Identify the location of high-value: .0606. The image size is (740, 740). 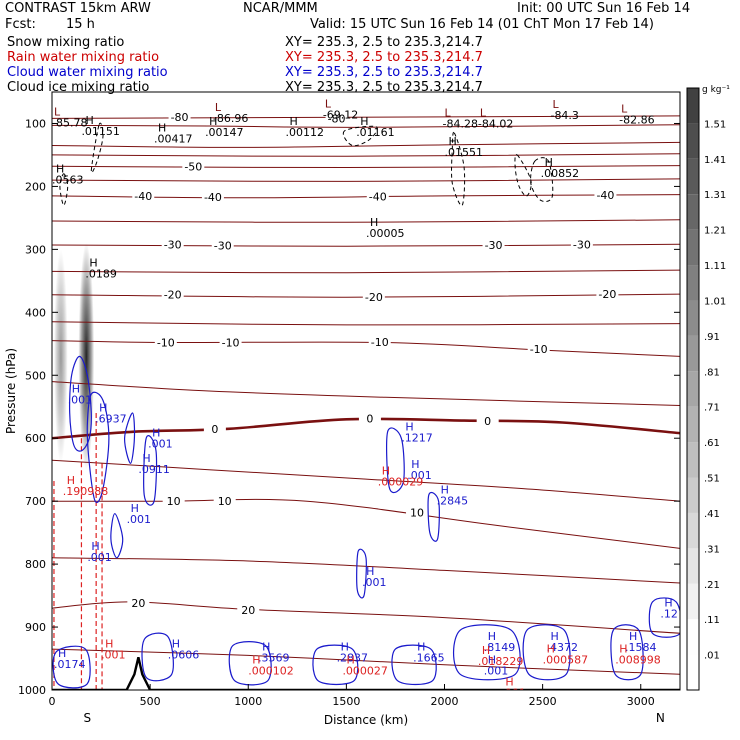
(184, 655).